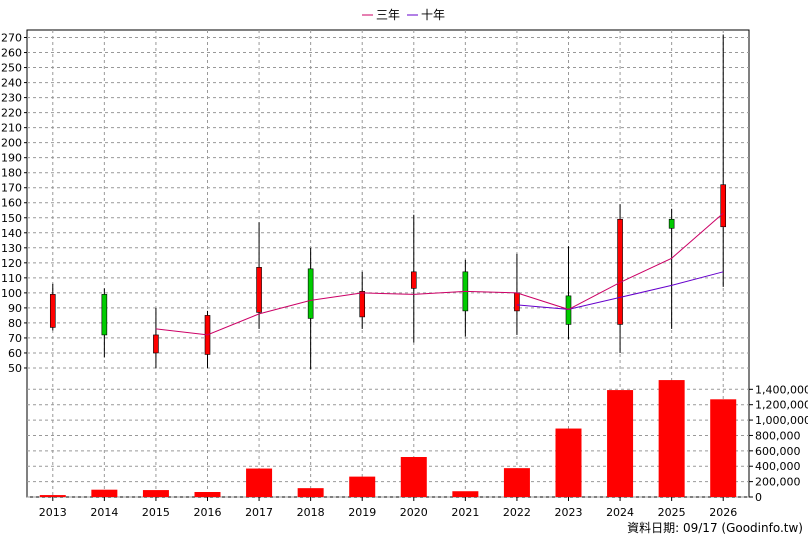 This screenshot has height=540, width=808. Describe the element at coordinates (413, 280) in the screenshot. I see `candle-body-2020` at that location.